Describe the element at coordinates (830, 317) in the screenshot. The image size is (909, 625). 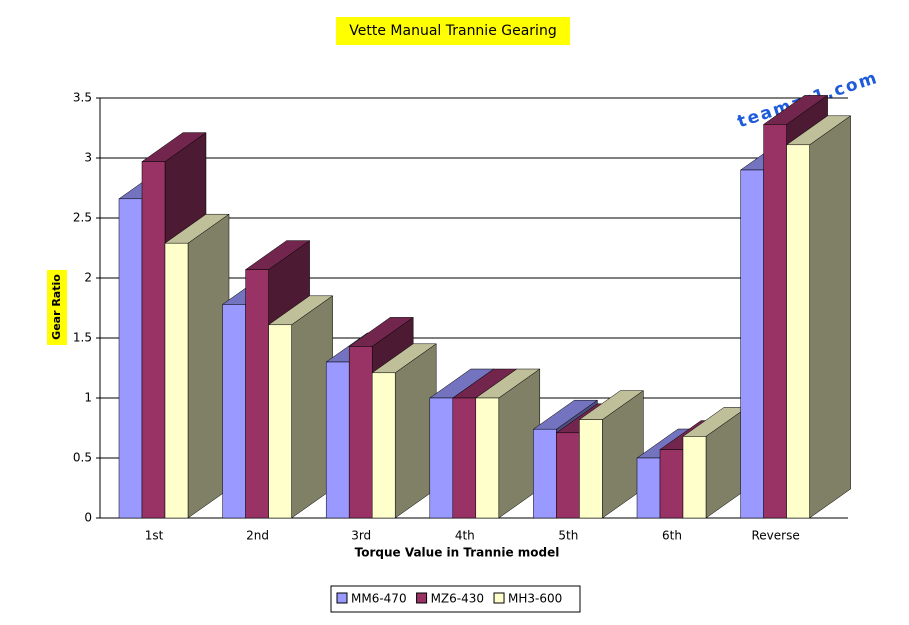
I see `bar-side` at that location.